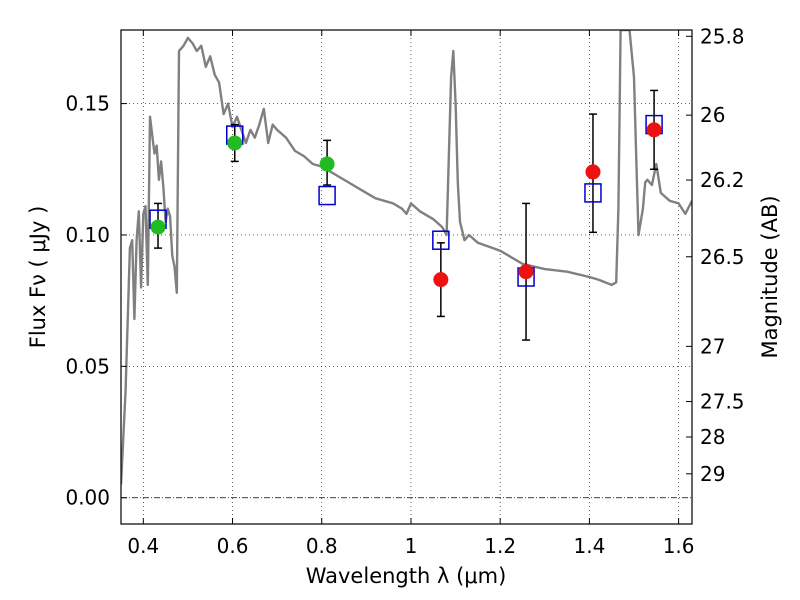 Image resolution: width=800 pixels, height=600 pixels. I want to click on magnitude-axis-ticks: 25.8 26 26.2 26.5 27 27.5 28 29, so click(715, 255).